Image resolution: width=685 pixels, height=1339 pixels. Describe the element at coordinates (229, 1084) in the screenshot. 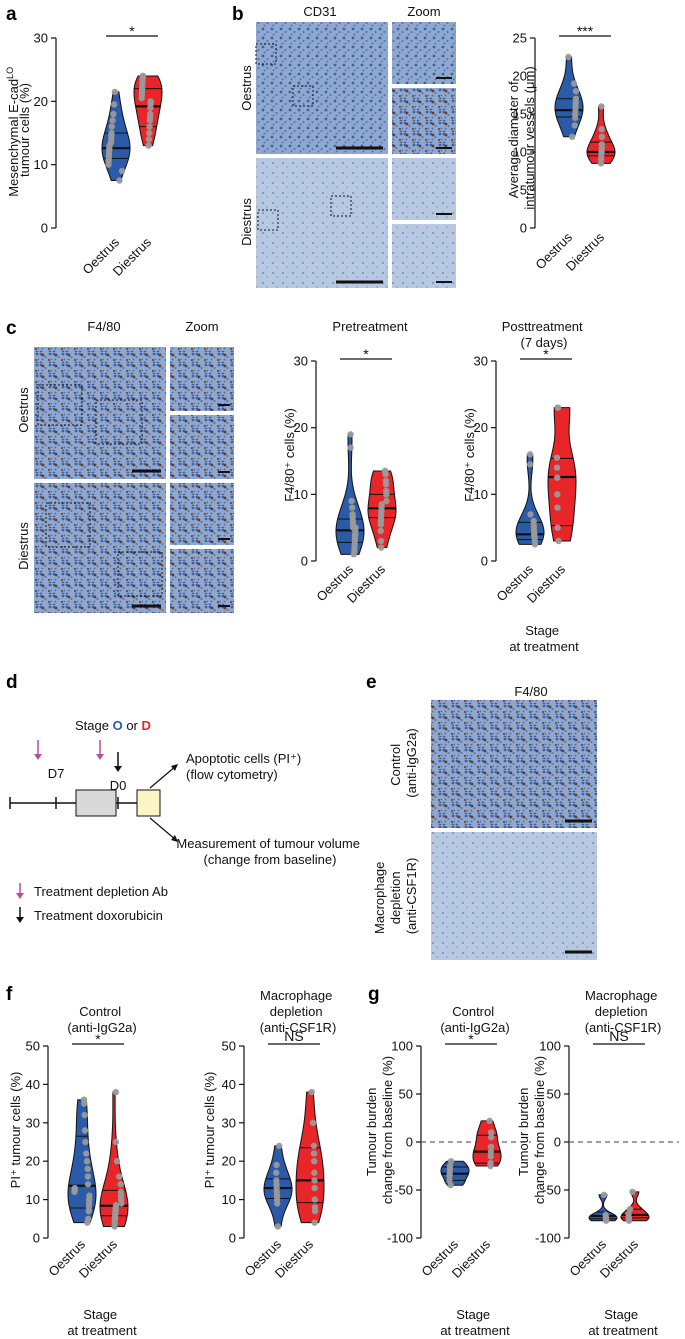

I see `y-tick-label: 40` at that location.